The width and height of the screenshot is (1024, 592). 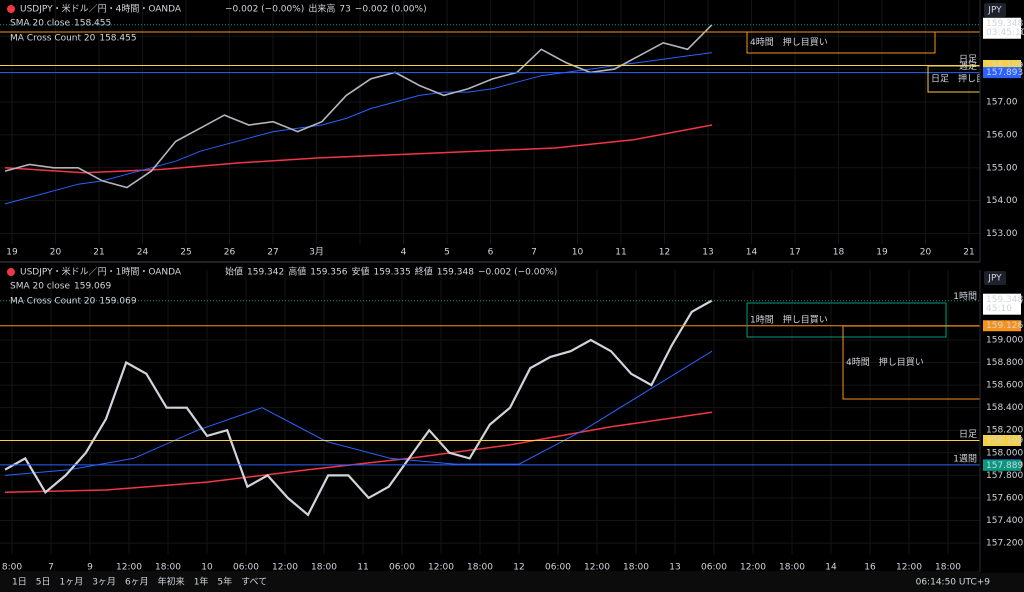 I want to click on x-tick-label: 20, so click(x=926, y=253).